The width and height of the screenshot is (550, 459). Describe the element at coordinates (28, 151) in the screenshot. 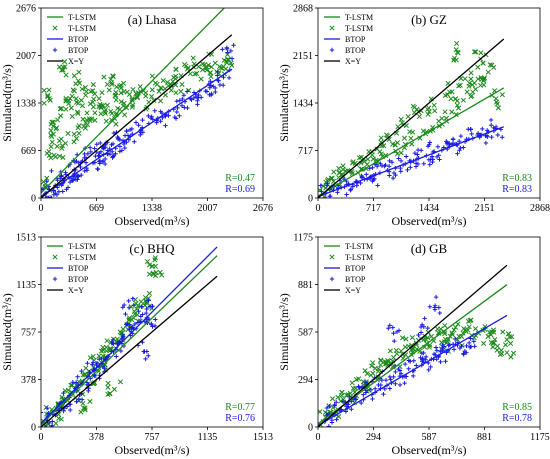

I see `y-tick-label: 669` at that location.